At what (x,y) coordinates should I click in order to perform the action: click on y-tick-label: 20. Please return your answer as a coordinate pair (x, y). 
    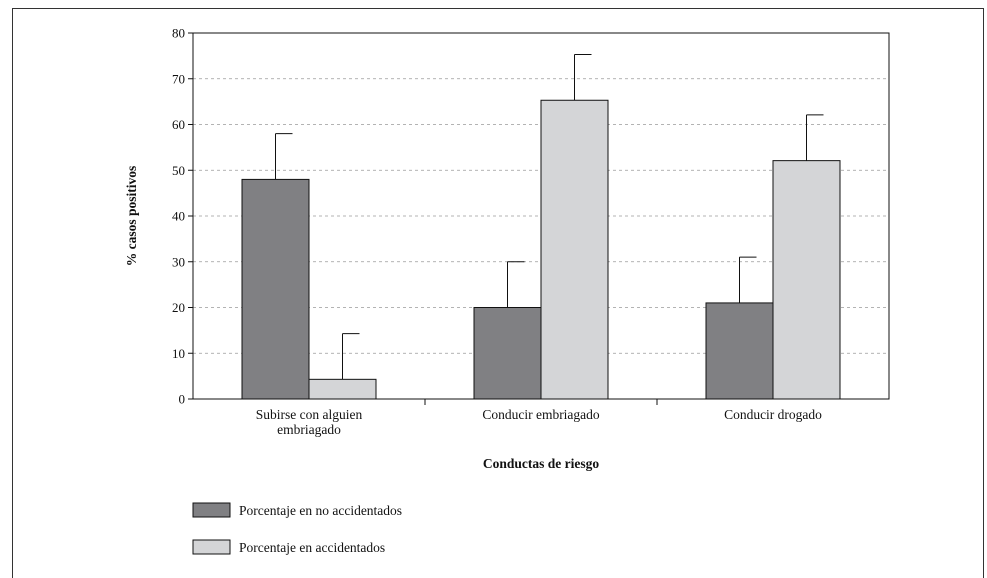
    Looking at the image, I should click on (178, 307).